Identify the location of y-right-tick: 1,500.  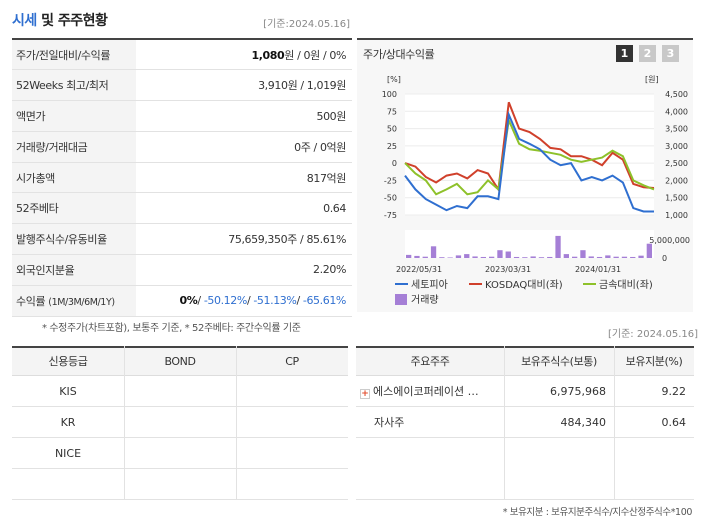
(676, 198).